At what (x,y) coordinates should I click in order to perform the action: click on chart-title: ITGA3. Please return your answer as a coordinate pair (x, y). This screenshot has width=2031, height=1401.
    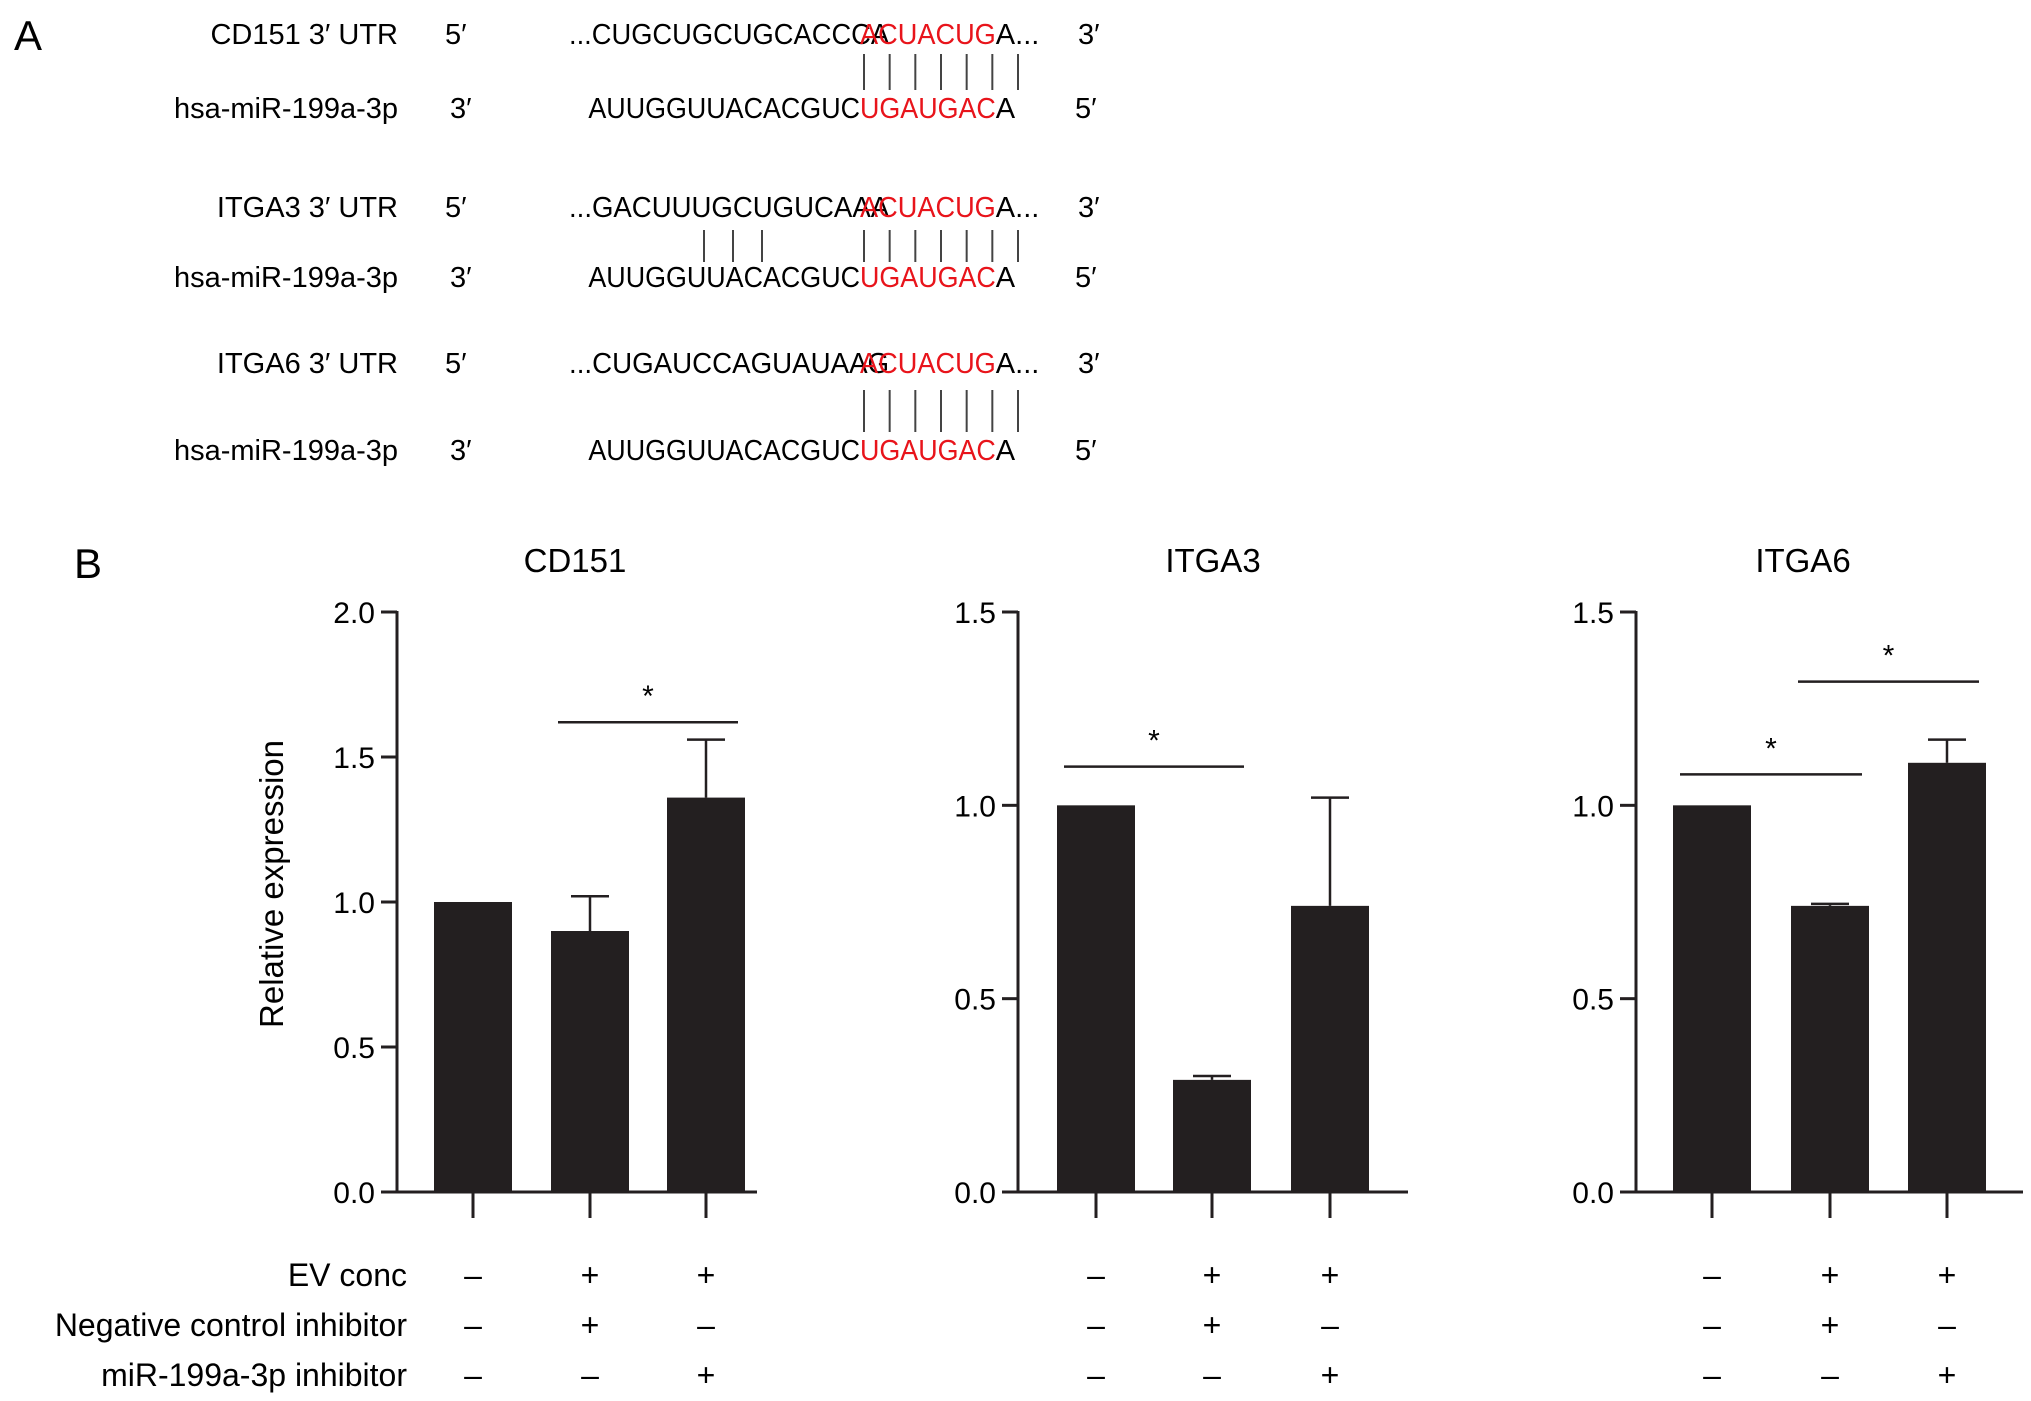
    Looking at the image, I should click on (1212, 560).